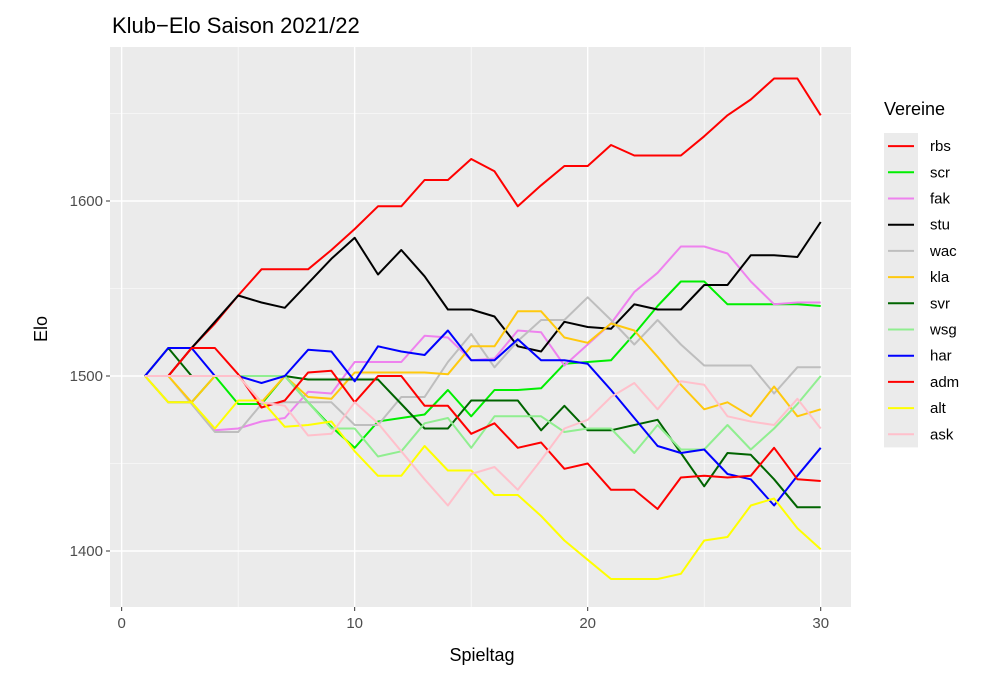  Describe the element at coordinates (236, 25) in the screenshot. I see `chart-title: Klub−Elo Saison 2021/22` at that location.